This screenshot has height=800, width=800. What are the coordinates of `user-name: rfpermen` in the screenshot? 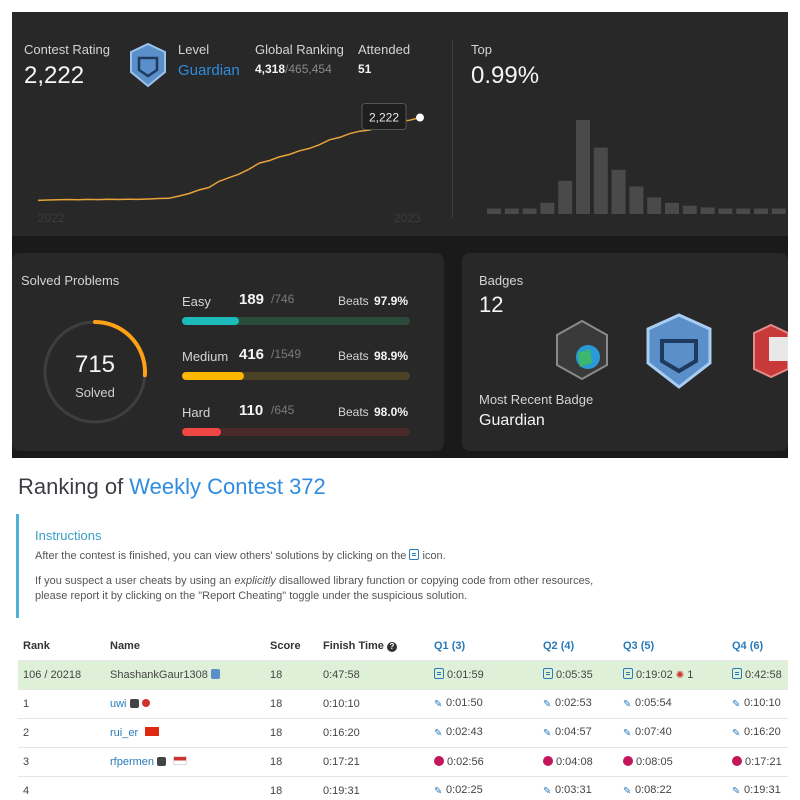 It's located at (132, 761).